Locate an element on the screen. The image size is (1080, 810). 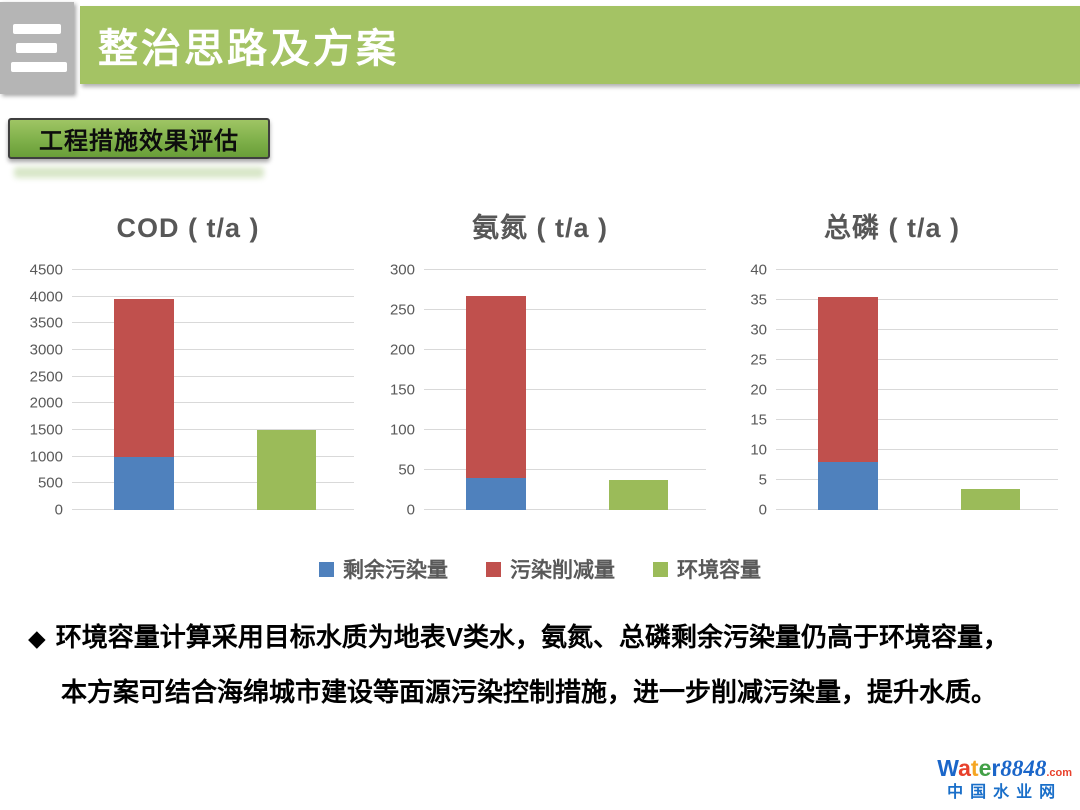
y-tick-label: 4500 is located at coordinates (46, 270).